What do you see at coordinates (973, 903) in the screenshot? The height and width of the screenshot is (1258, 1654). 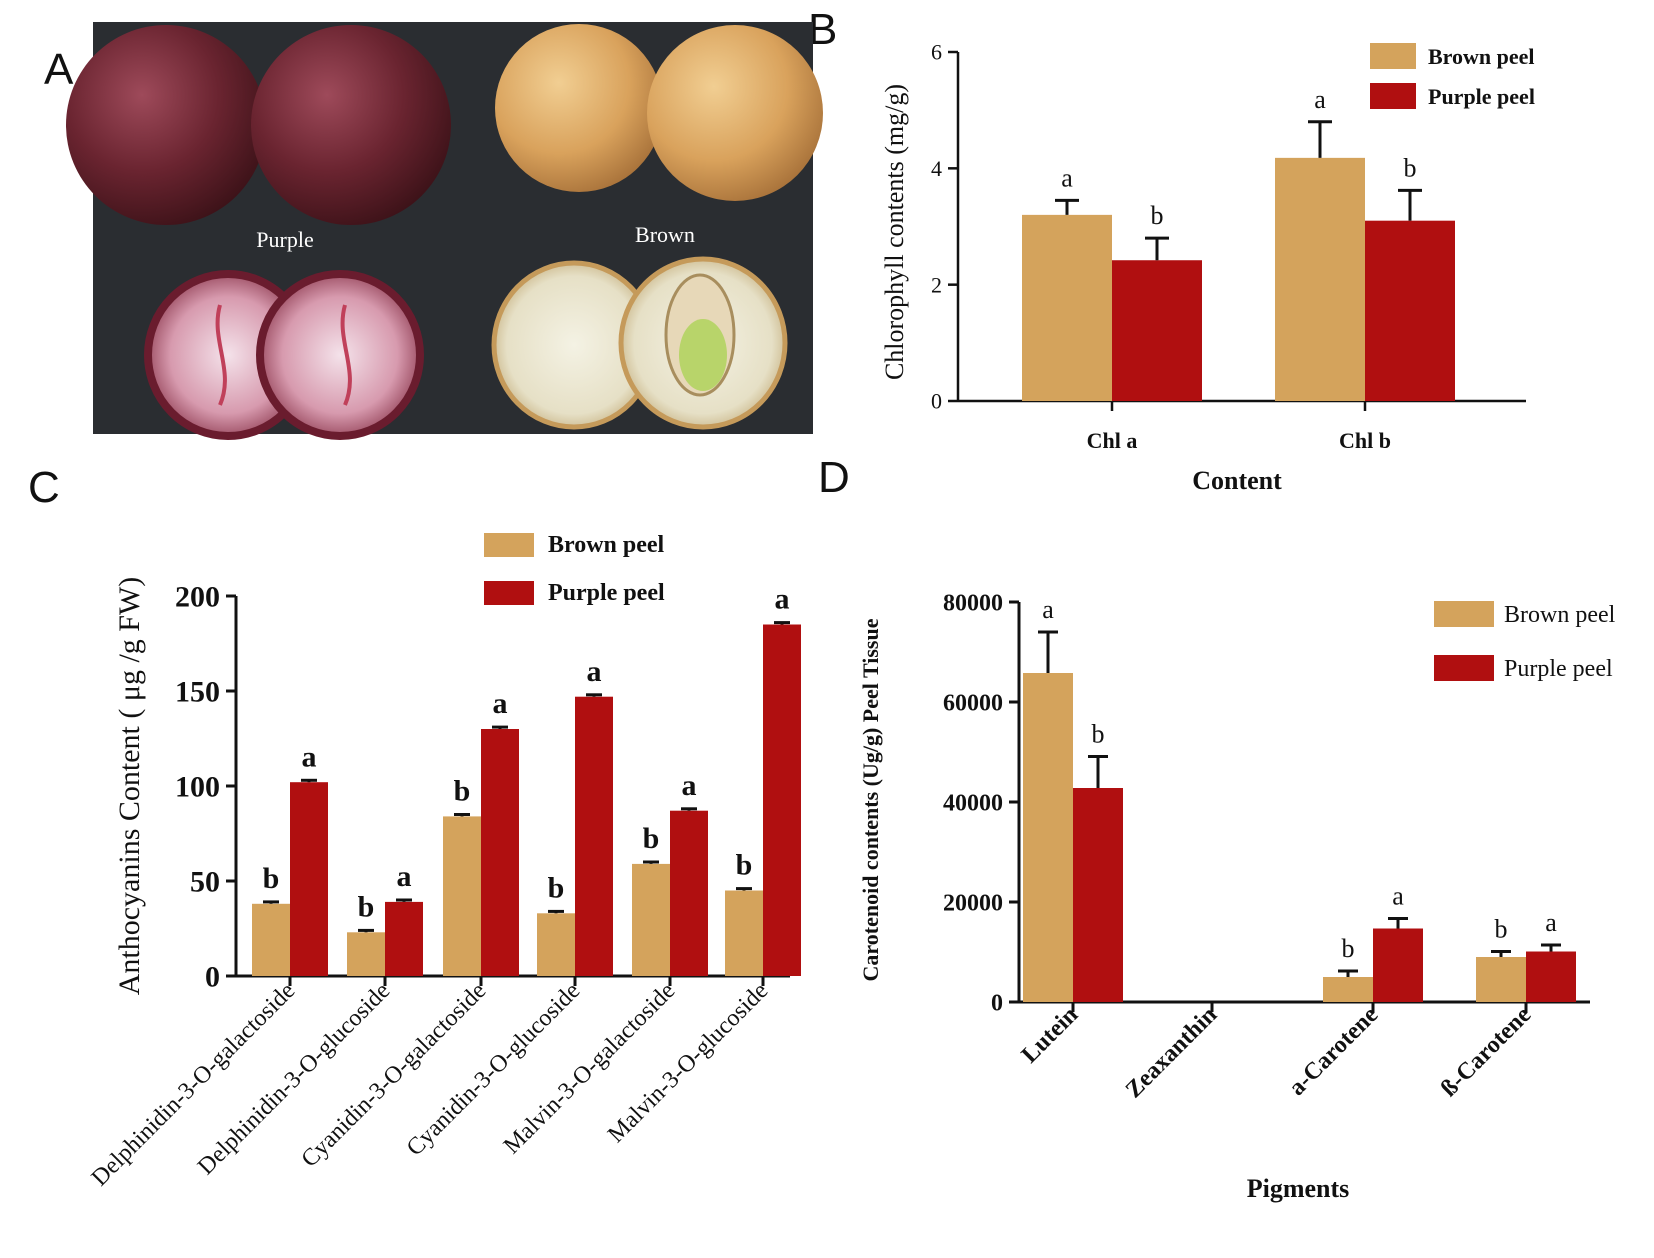 I see `y-tick-label: 20000` at bounding box center [973, 903].